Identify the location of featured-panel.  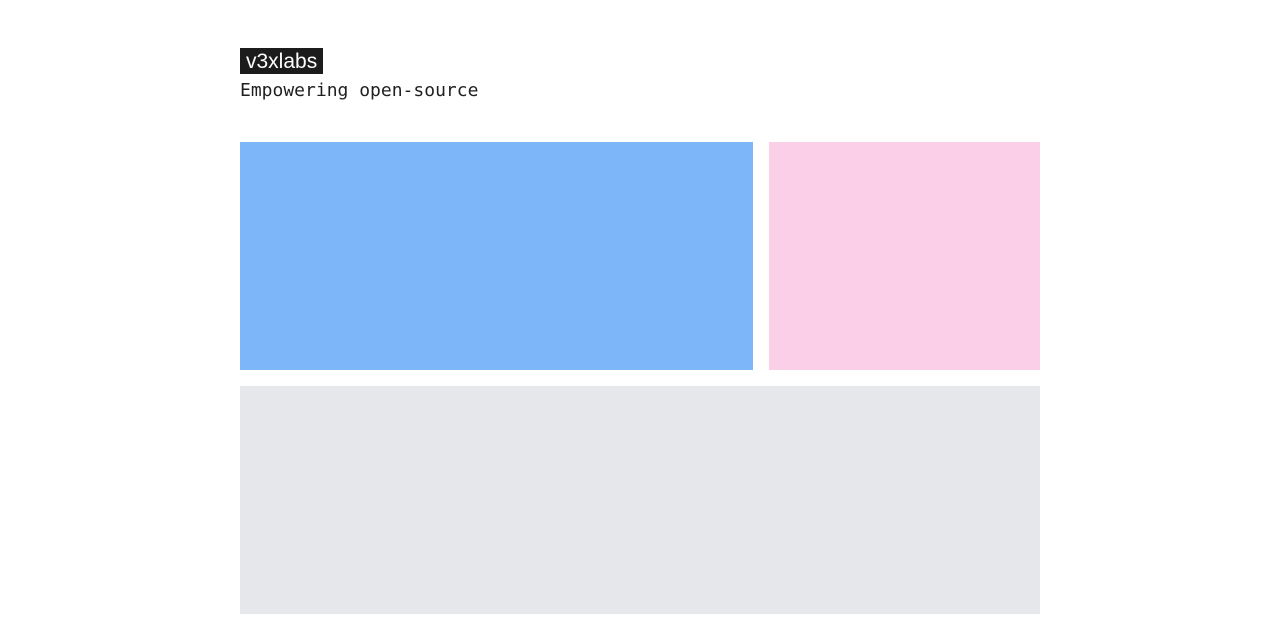
(496, 256).